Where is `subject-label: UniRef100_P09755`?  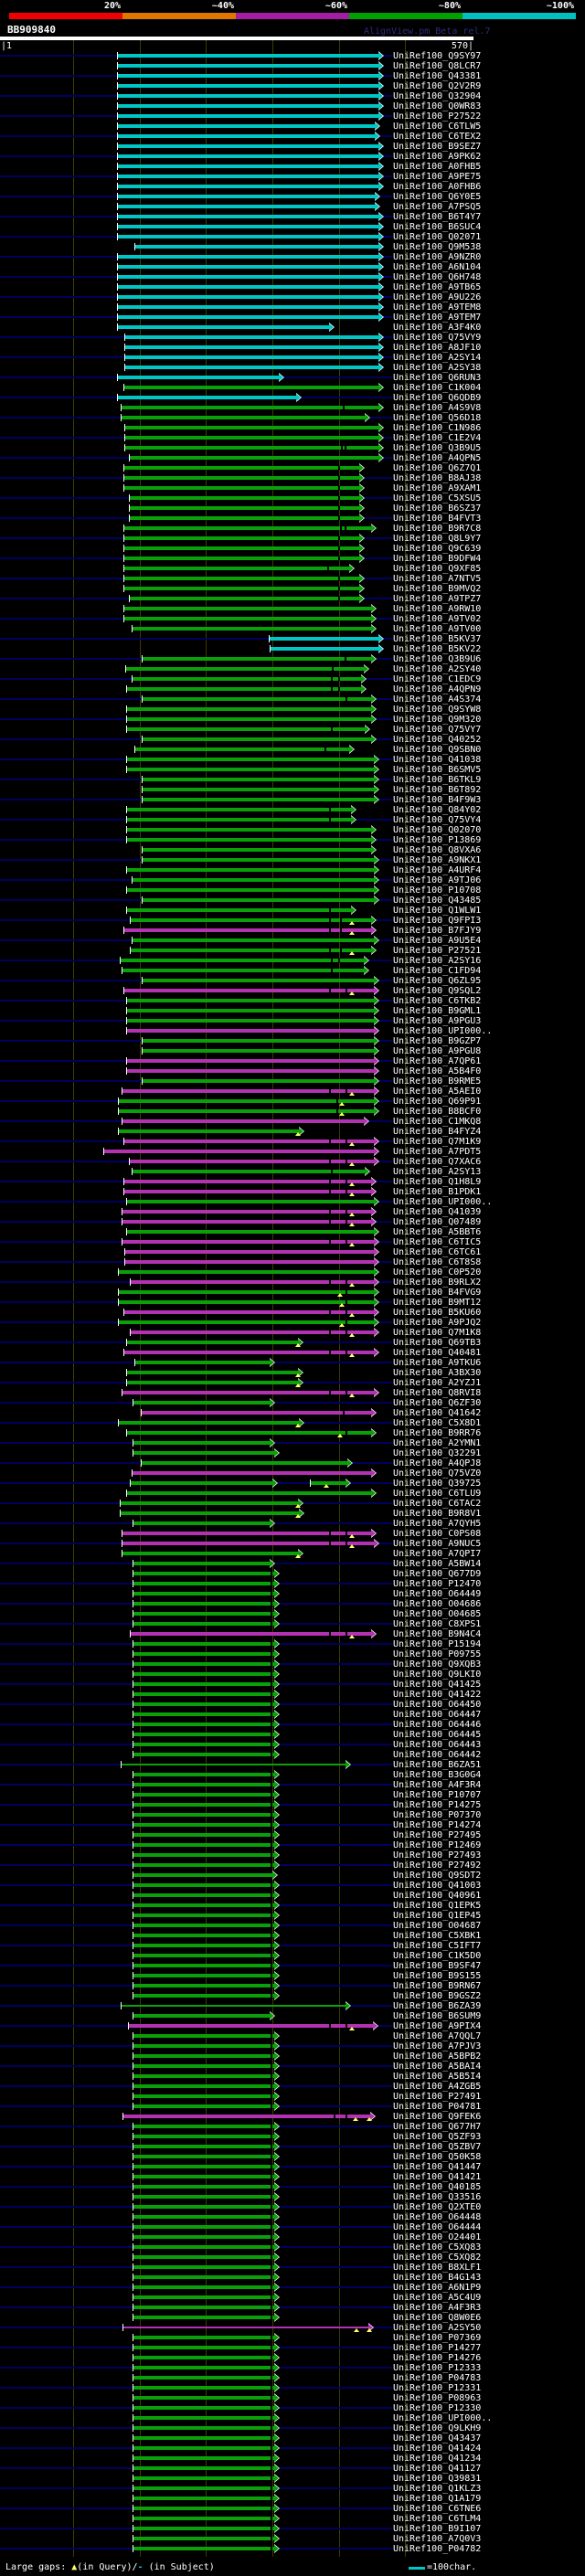
subject-label: UniRef100_P09755 is located at coordinates (438, 1654).